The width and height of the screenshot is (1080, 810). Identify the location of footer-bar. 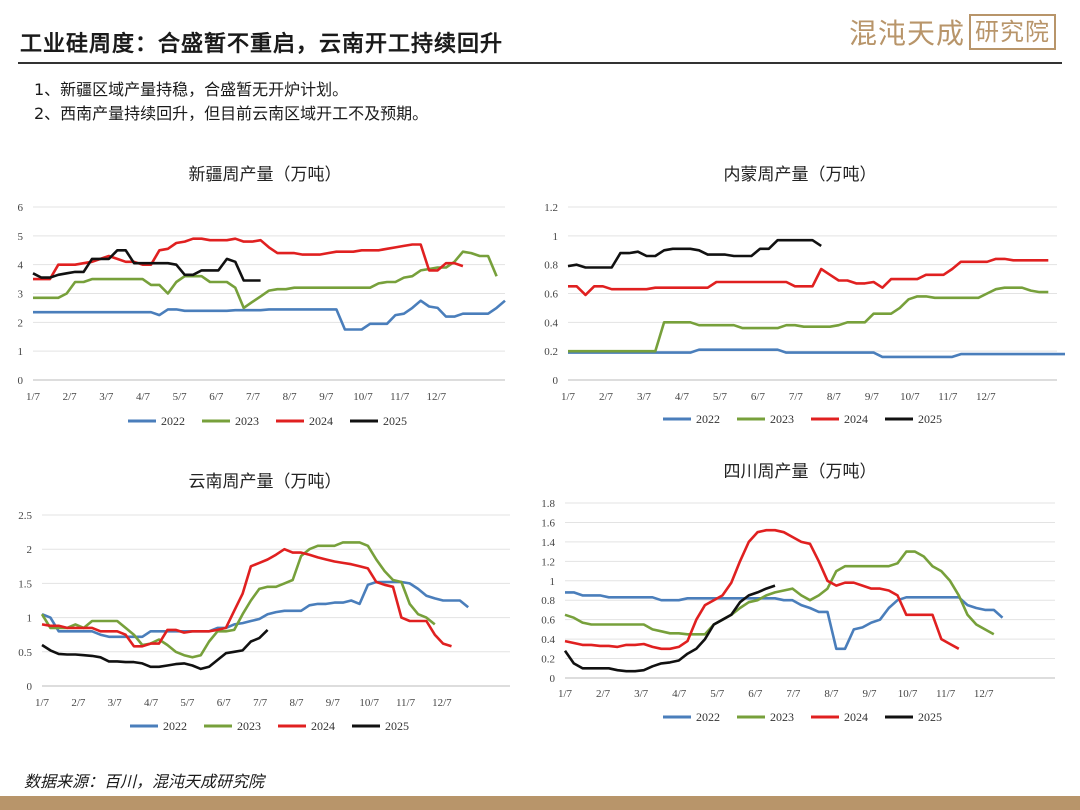
(540, 803).